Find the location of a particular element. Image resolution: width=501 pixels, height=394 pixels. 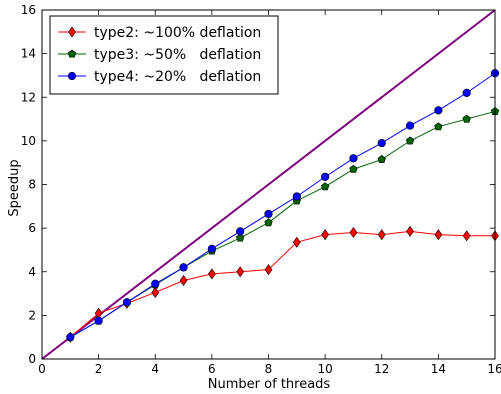

legend-entry: type2: ~100% deflation is located at coordinates (159, 33).